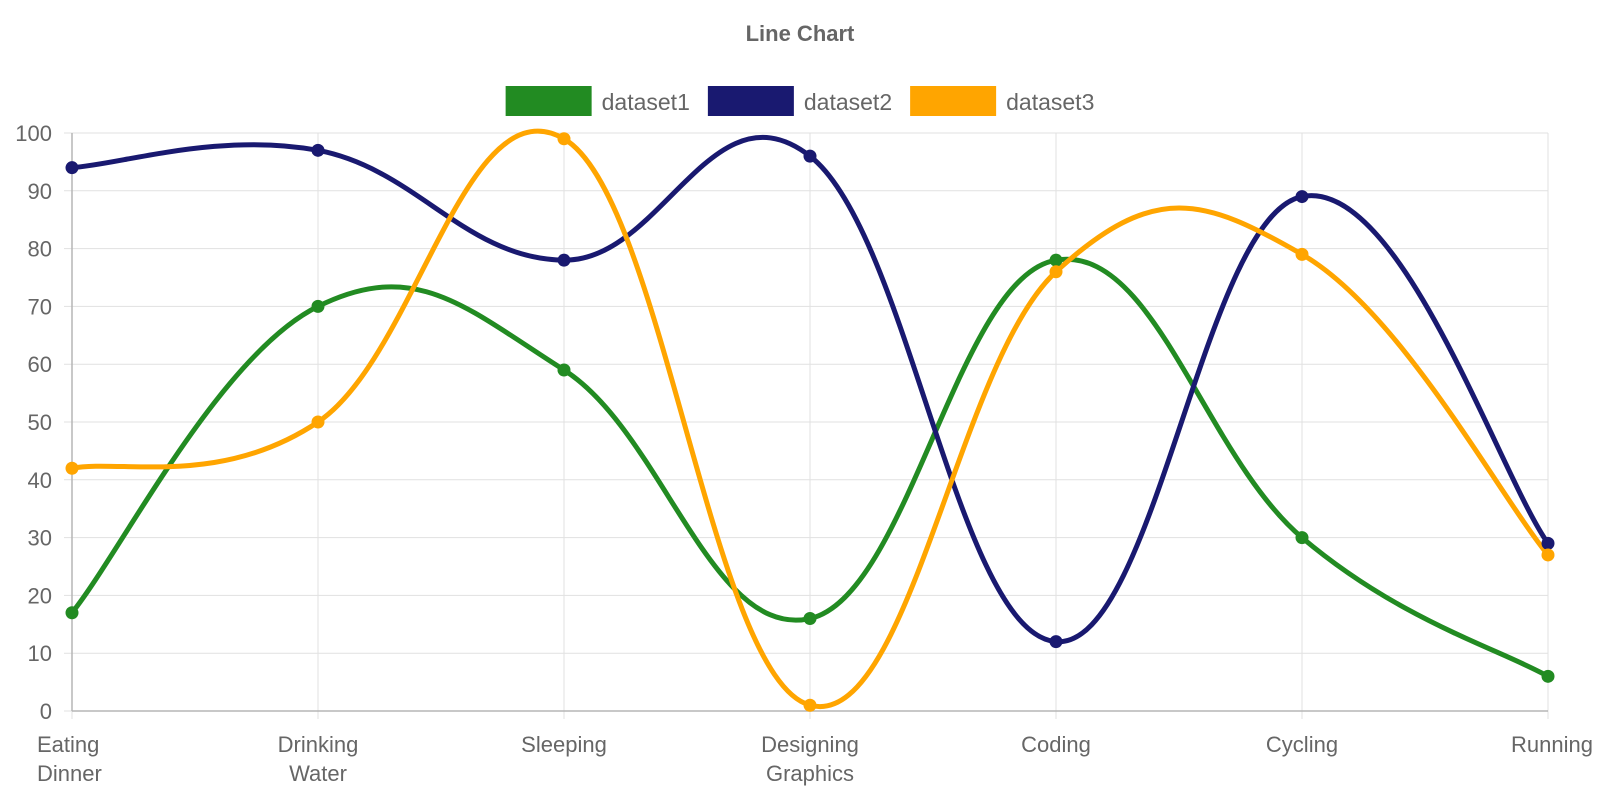  I want to click on y-tick-label: 70, so click(40, 306).